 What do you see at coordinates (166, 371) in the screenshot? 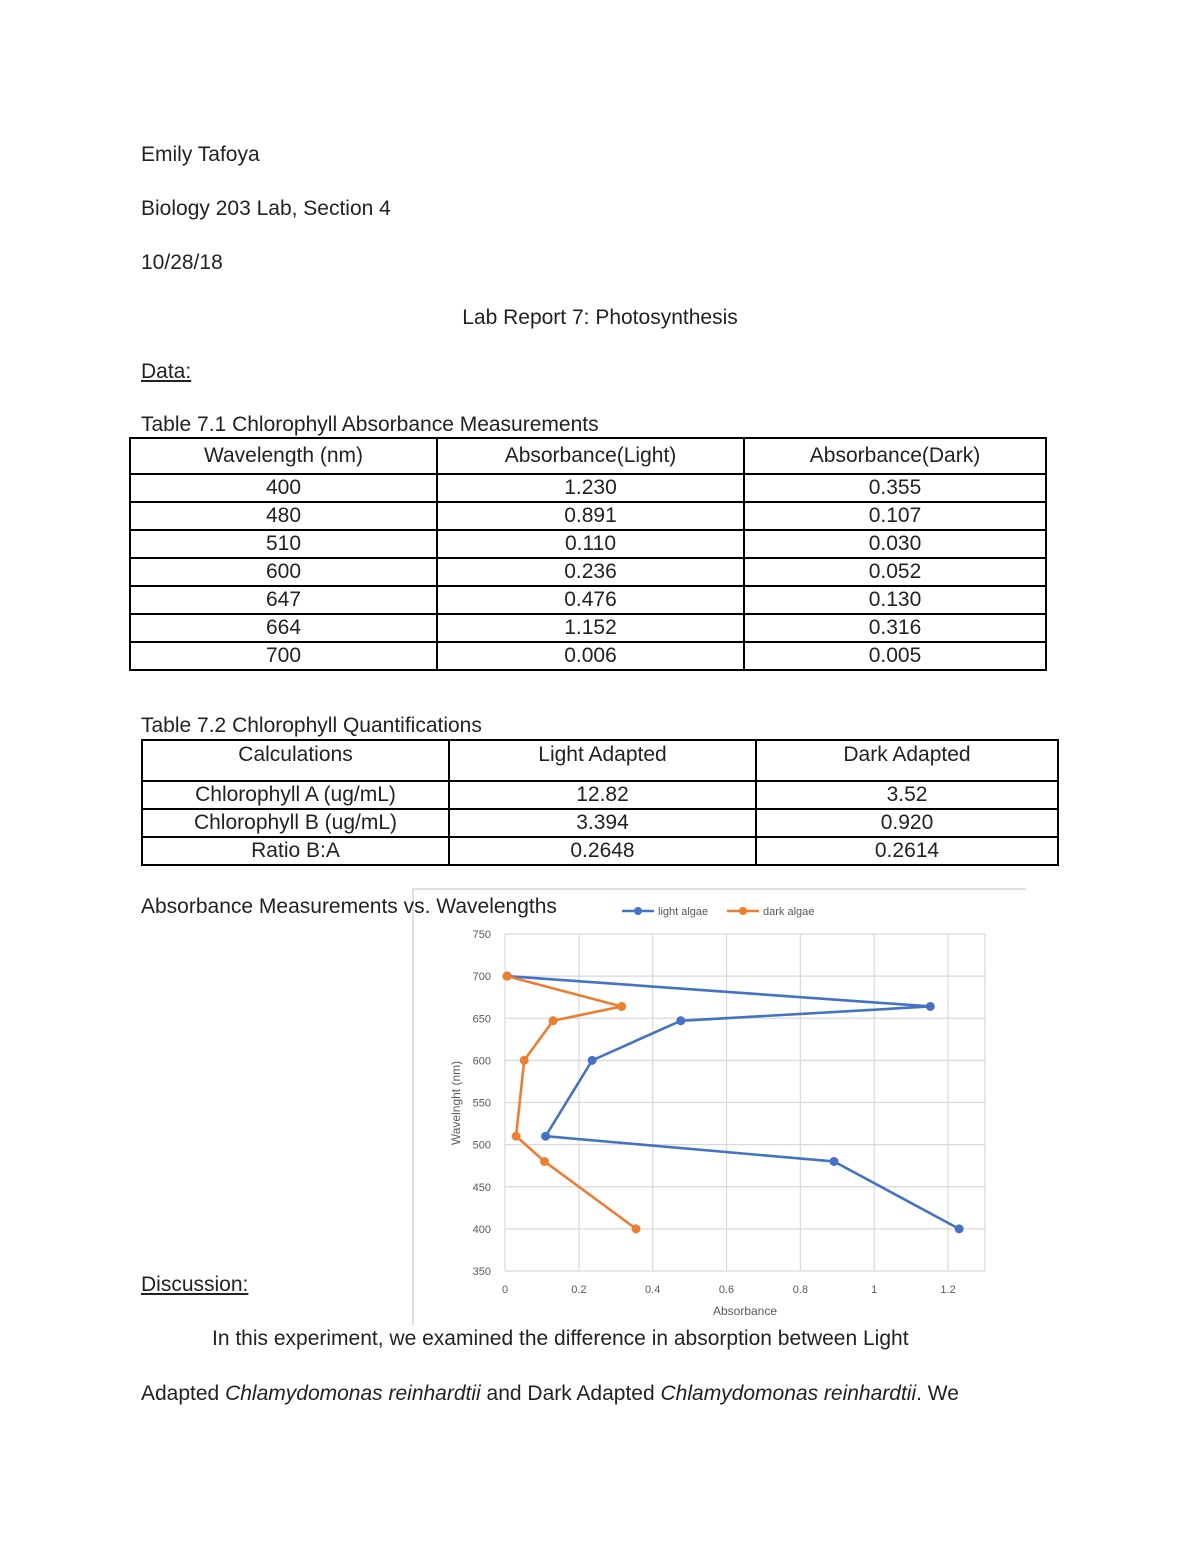
I see `data-heading: Data:` at bounding box center [166, 371].